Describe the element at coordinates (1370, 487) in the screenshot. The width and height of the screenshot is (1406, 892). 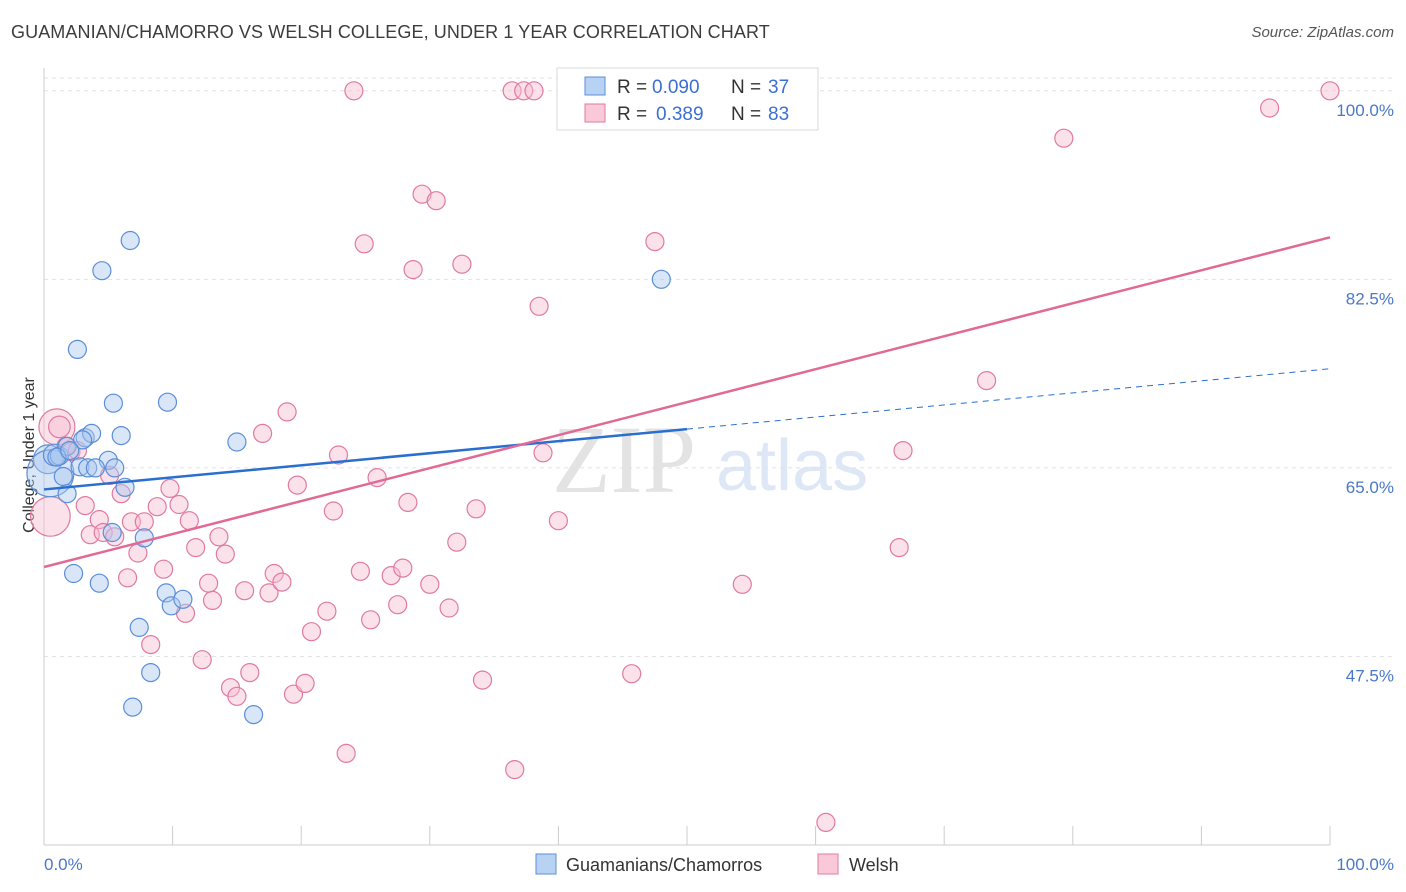
I see `y-tick-label-1: 65.0%` at that location.